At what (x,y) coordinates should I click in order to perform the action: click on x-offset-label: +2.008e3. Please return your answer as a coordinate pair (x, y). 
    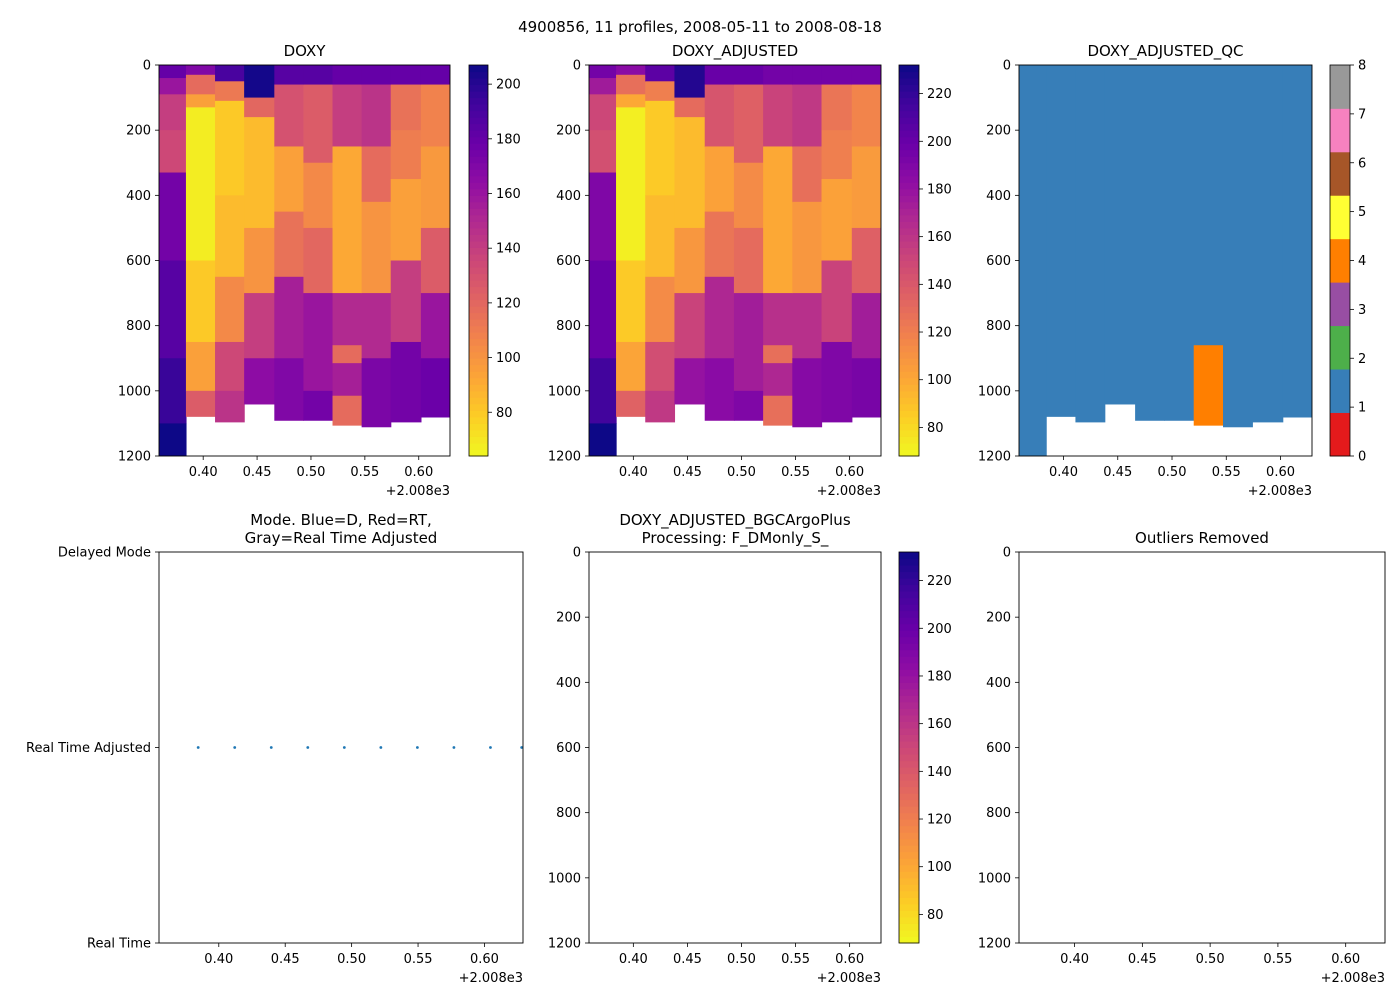
    Looking at the image, I should click on (849, 978).